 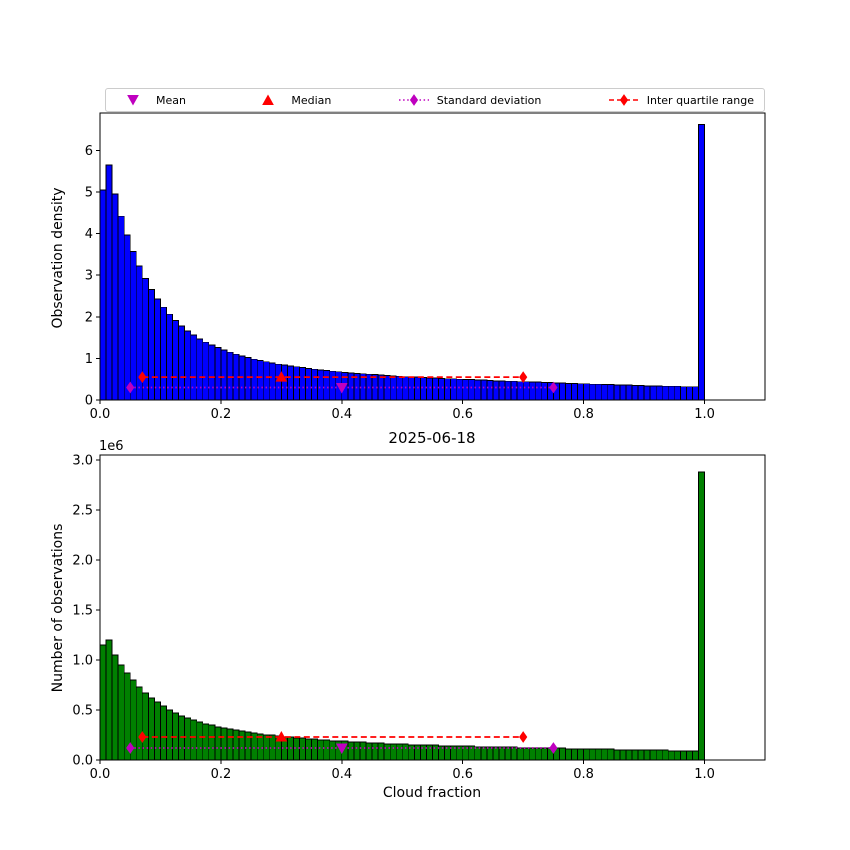 What do you see at coordinates (402, 771) in the screenshot?
I see `x-axis-ticks: 0.0 0.2 0.4 0.6 0.8 1.0` at bounding box center [402, 771].